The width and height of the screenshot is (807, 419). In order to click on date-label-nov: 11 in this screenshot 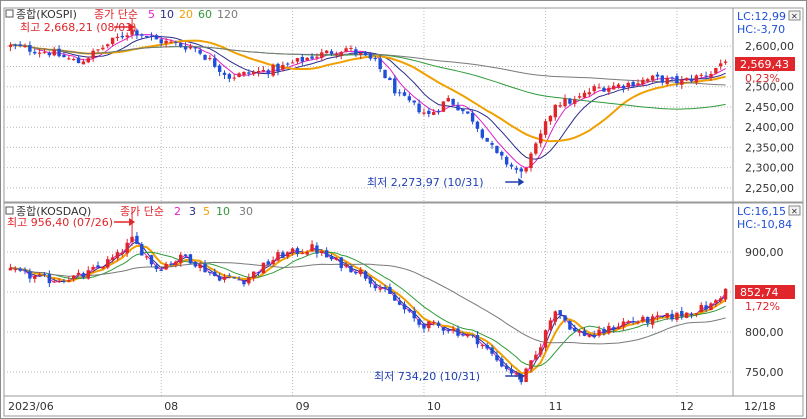, I will do `click(556, 406)`.